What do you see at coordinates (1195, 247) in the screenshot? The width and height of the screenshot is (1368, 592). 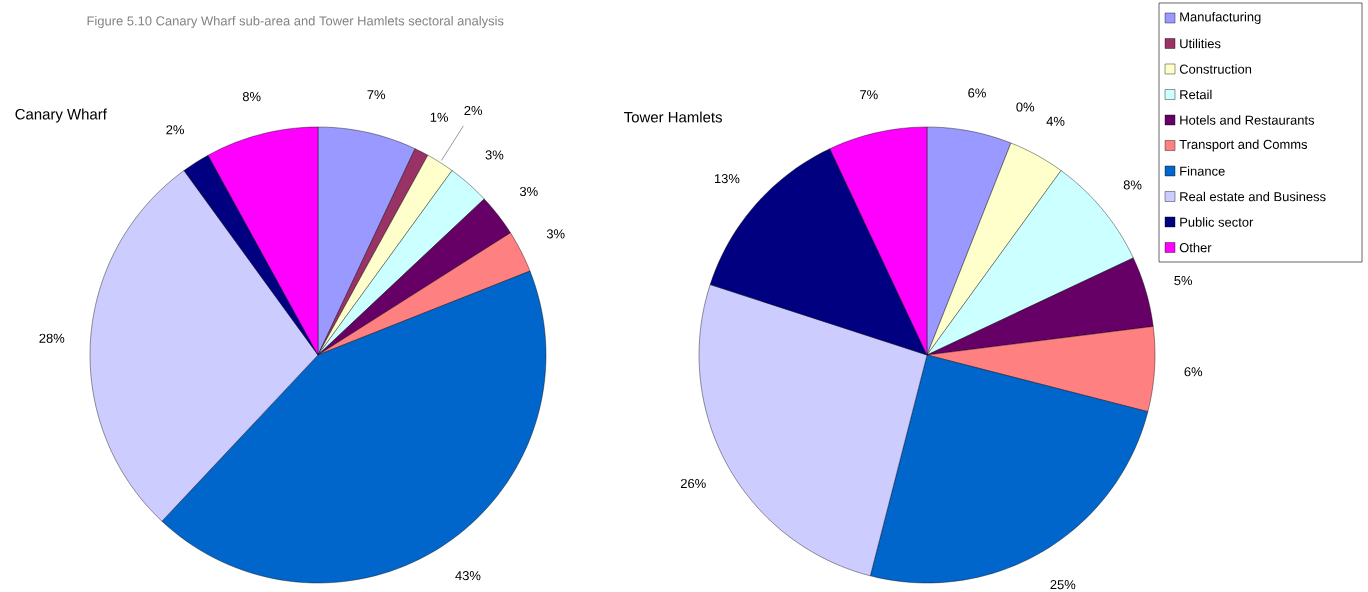 I see `legend-label: Other` at bounding box center [1195, 247].